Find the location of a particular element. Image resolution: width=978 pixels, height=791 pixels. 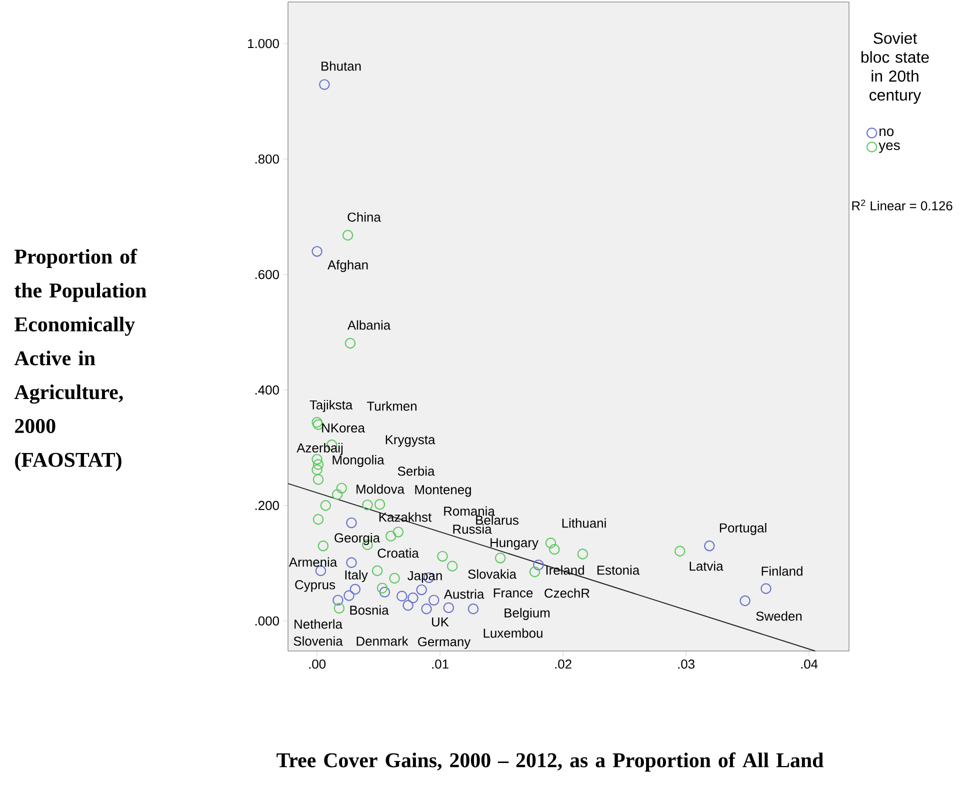

y-tick-label: .400 is located at coordinates (267, 390).